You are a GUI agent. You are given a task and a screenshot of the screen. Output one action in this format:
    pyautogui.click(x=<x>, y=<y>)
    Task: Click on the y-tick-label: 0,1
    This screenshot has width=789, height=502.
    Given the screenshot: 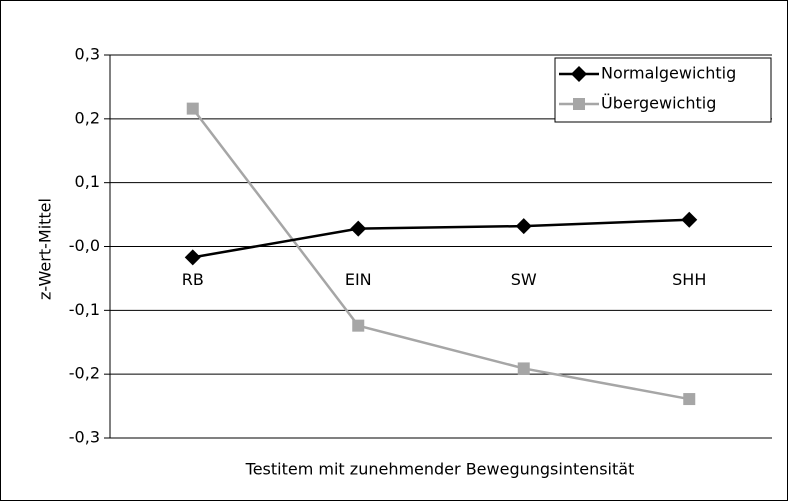 What is the action you would take?
    pyautogui.click(x=87, y=181)
    